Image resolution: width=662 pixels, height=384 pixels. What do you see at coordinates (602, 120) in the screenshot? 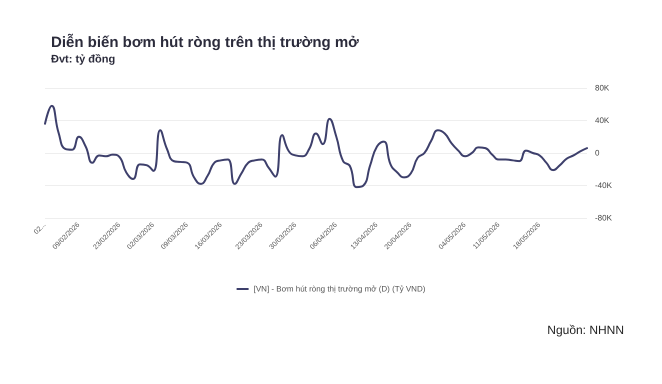
I see `y-tick-label: 40K` at bounding box center [602, 120].